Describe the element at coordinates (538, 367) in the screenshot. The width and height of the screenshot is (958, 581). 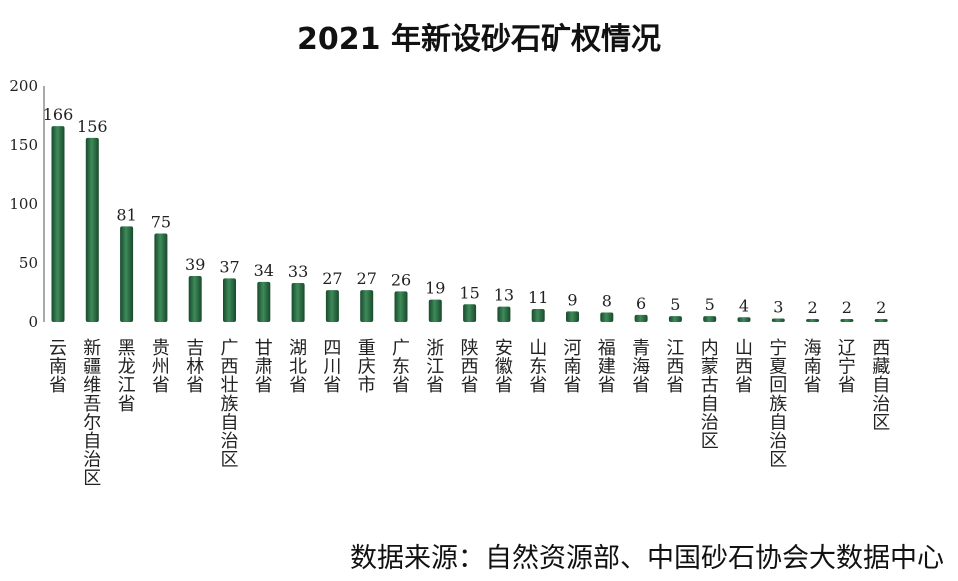
I see `category-label: 山东省` at that location.